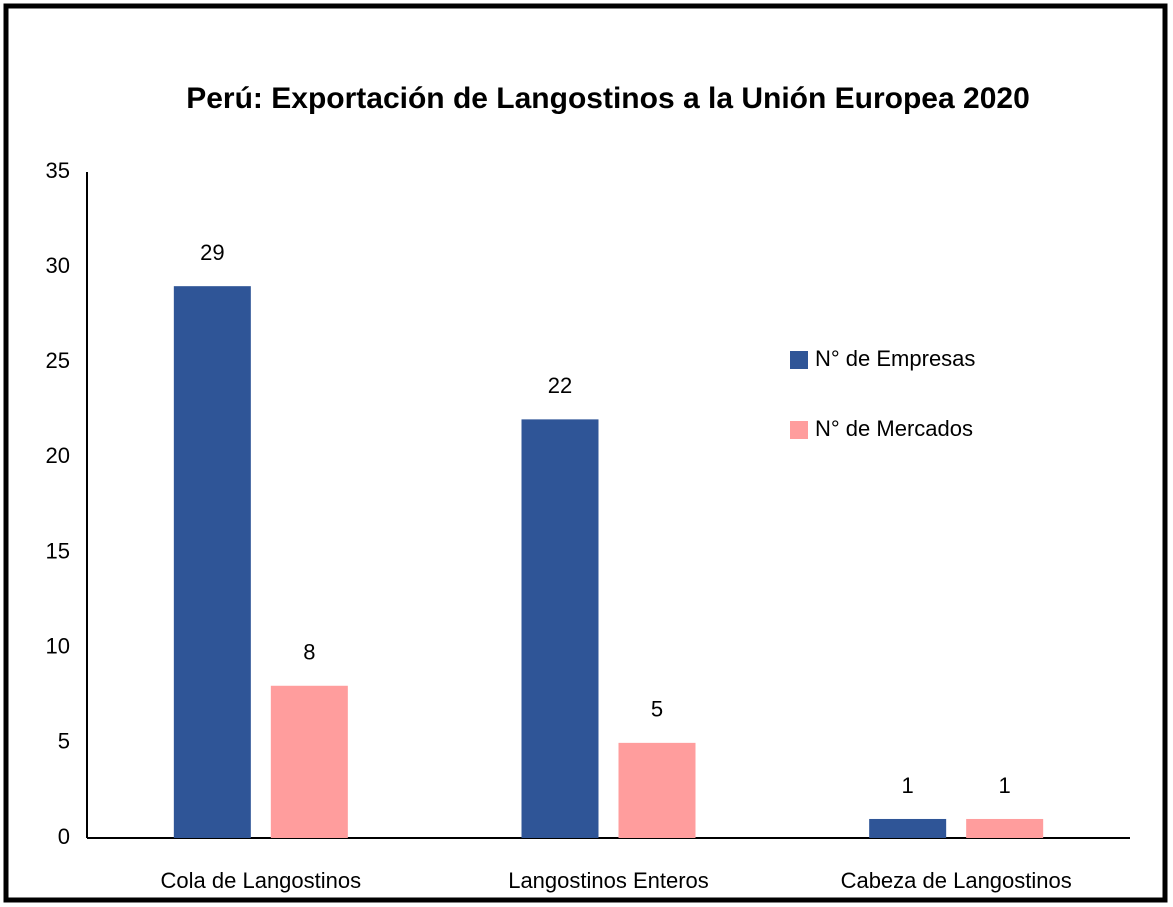 The image size is (1173, 907). I want to click on data-label: 8, so click(309, 652).